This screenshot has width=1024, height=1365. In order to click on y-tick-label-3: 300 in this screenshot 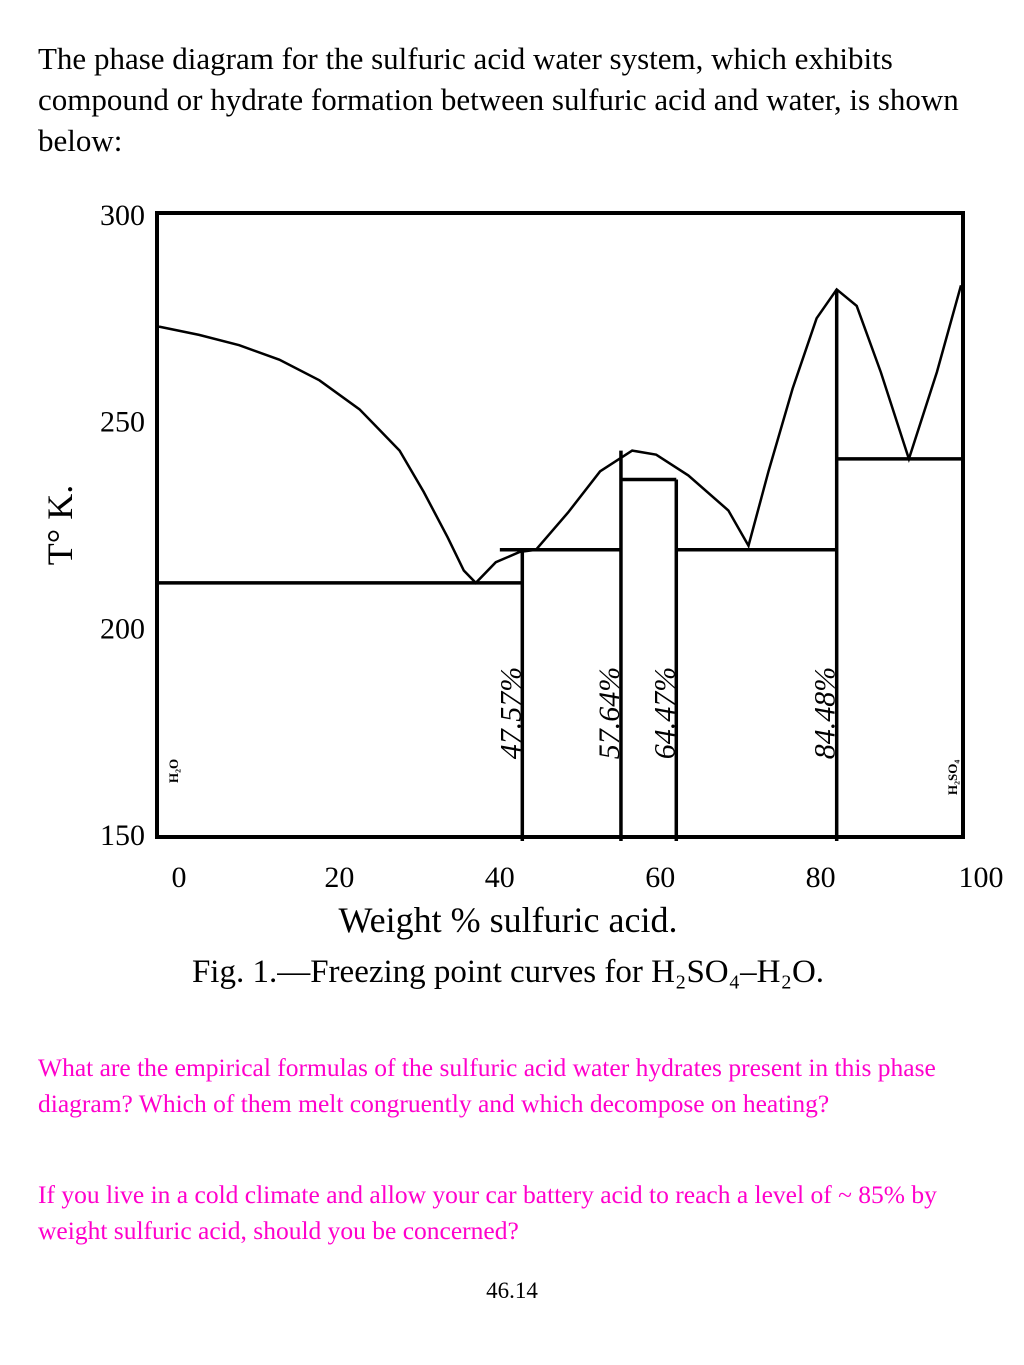, I will do `click(122, 215)`.